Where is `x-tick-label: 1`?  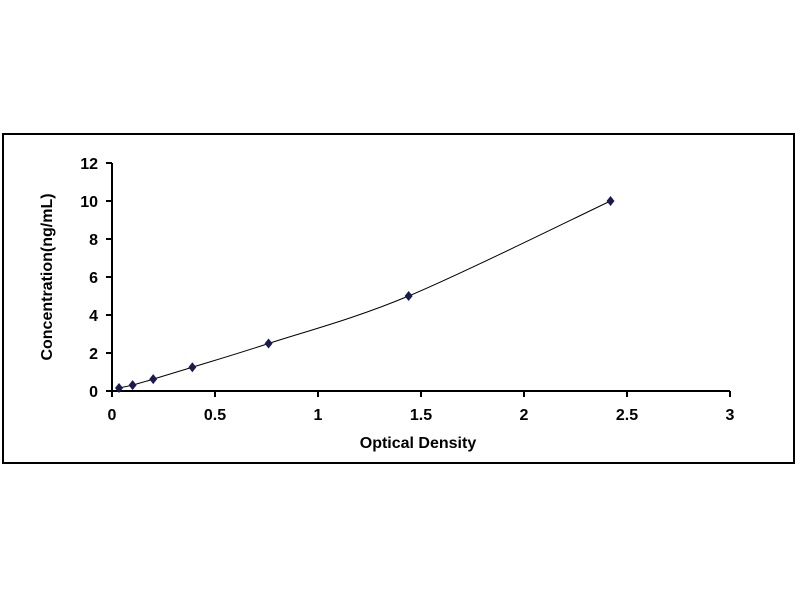
x-tick-label: 1 is located at coordinates (318, 415).